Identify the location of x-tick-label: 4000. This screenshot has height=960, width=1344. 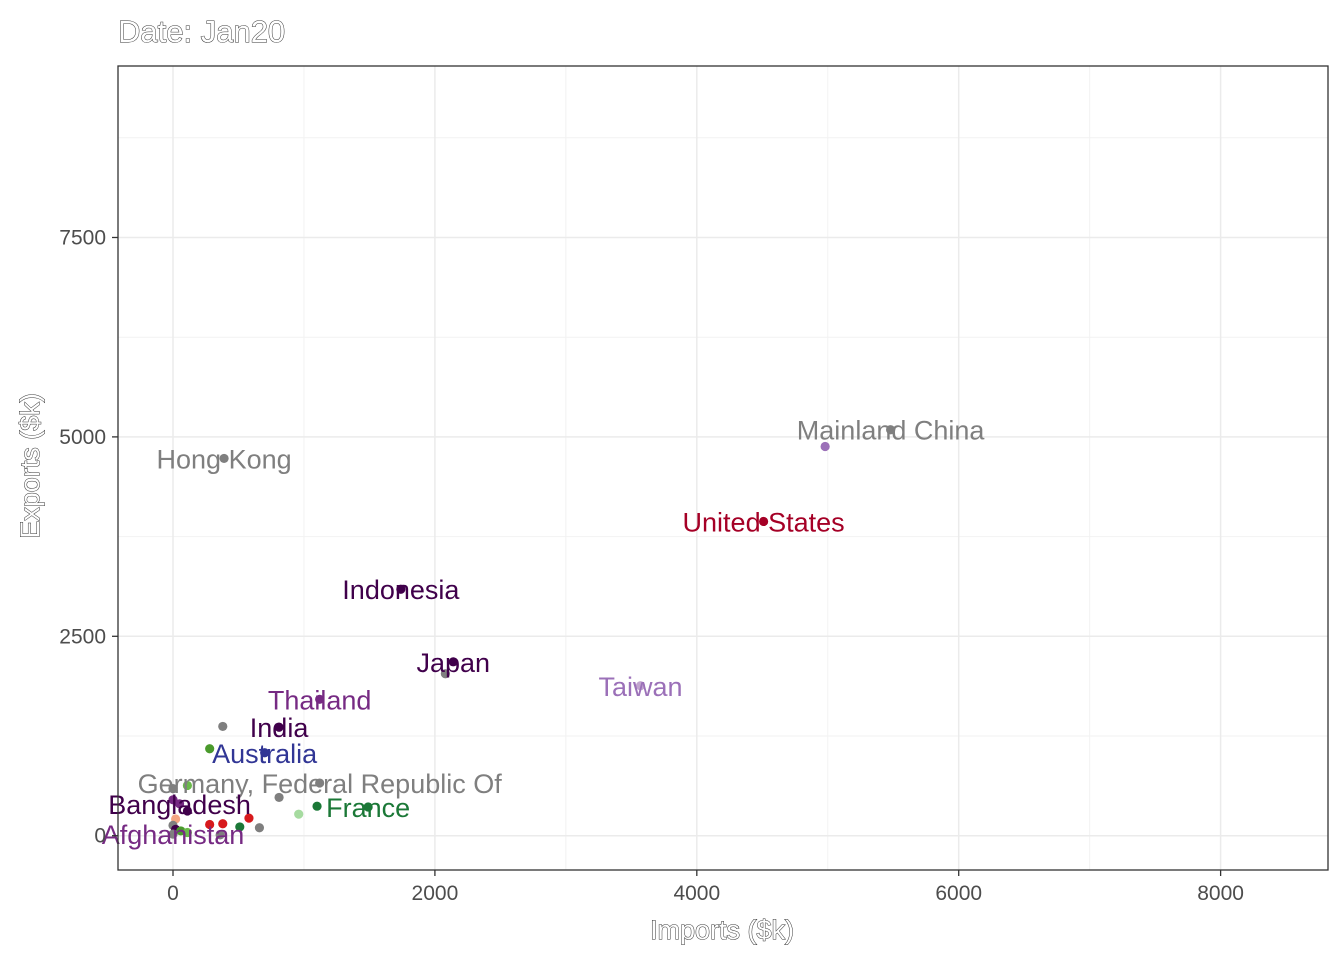
(696, 893).